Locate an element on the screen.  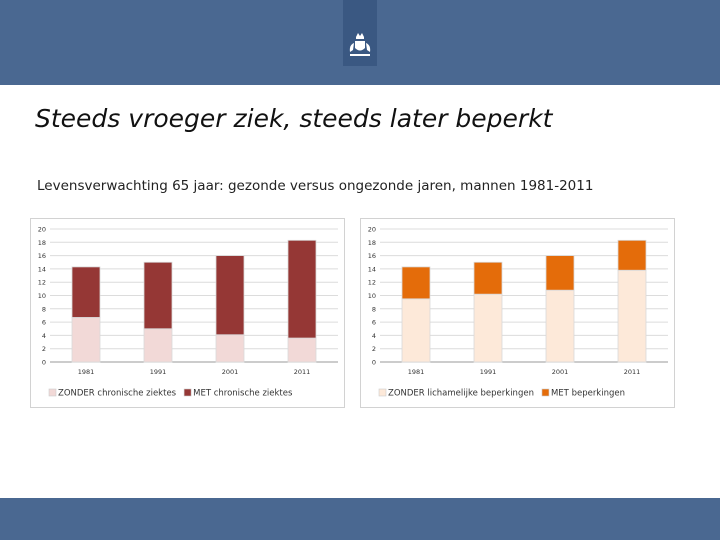
logo-ribbon is located at coordinates (360, 33).